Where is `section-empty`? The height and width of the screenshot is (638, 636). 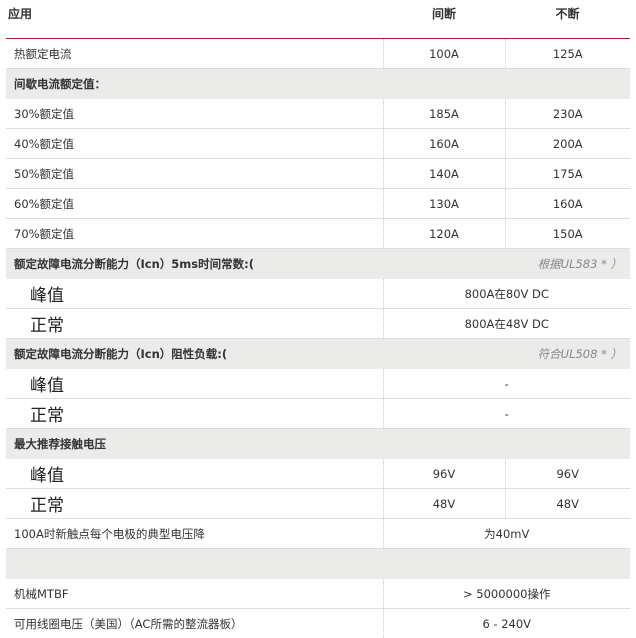 section-empty is located at coordinates (318, 563).